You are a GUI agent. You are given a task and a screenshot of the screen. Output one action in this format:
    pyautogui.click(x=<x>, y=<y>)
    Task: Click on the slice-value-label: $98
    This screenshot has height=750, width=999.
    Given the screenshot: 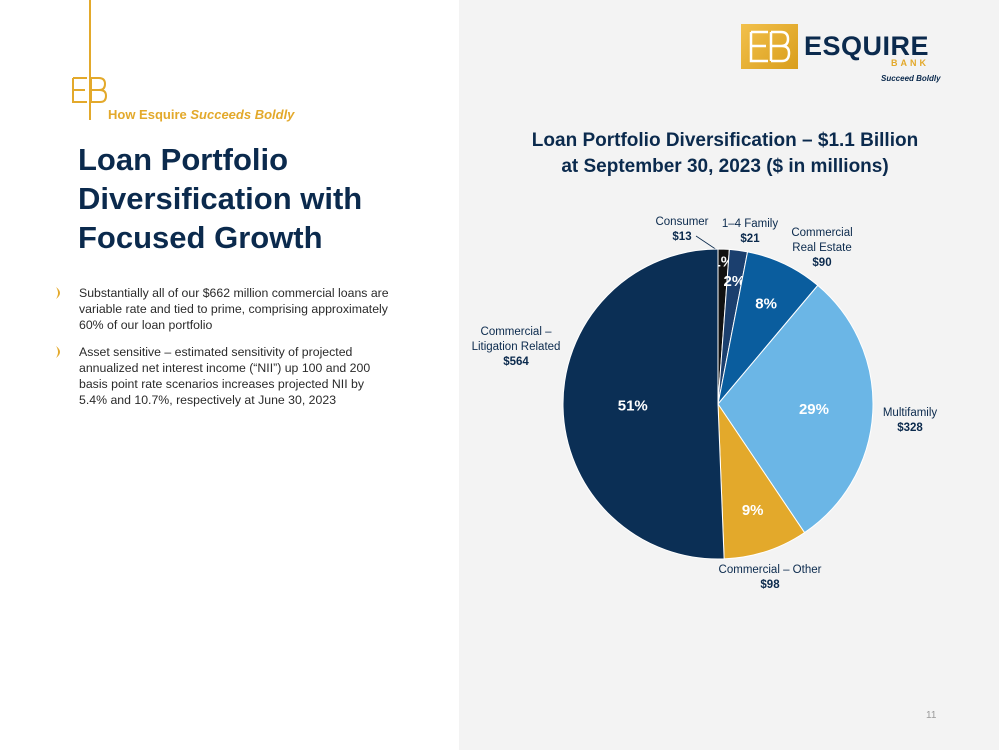 What is the action you would take?
    pyautogui.click(x=770, y=585)
    